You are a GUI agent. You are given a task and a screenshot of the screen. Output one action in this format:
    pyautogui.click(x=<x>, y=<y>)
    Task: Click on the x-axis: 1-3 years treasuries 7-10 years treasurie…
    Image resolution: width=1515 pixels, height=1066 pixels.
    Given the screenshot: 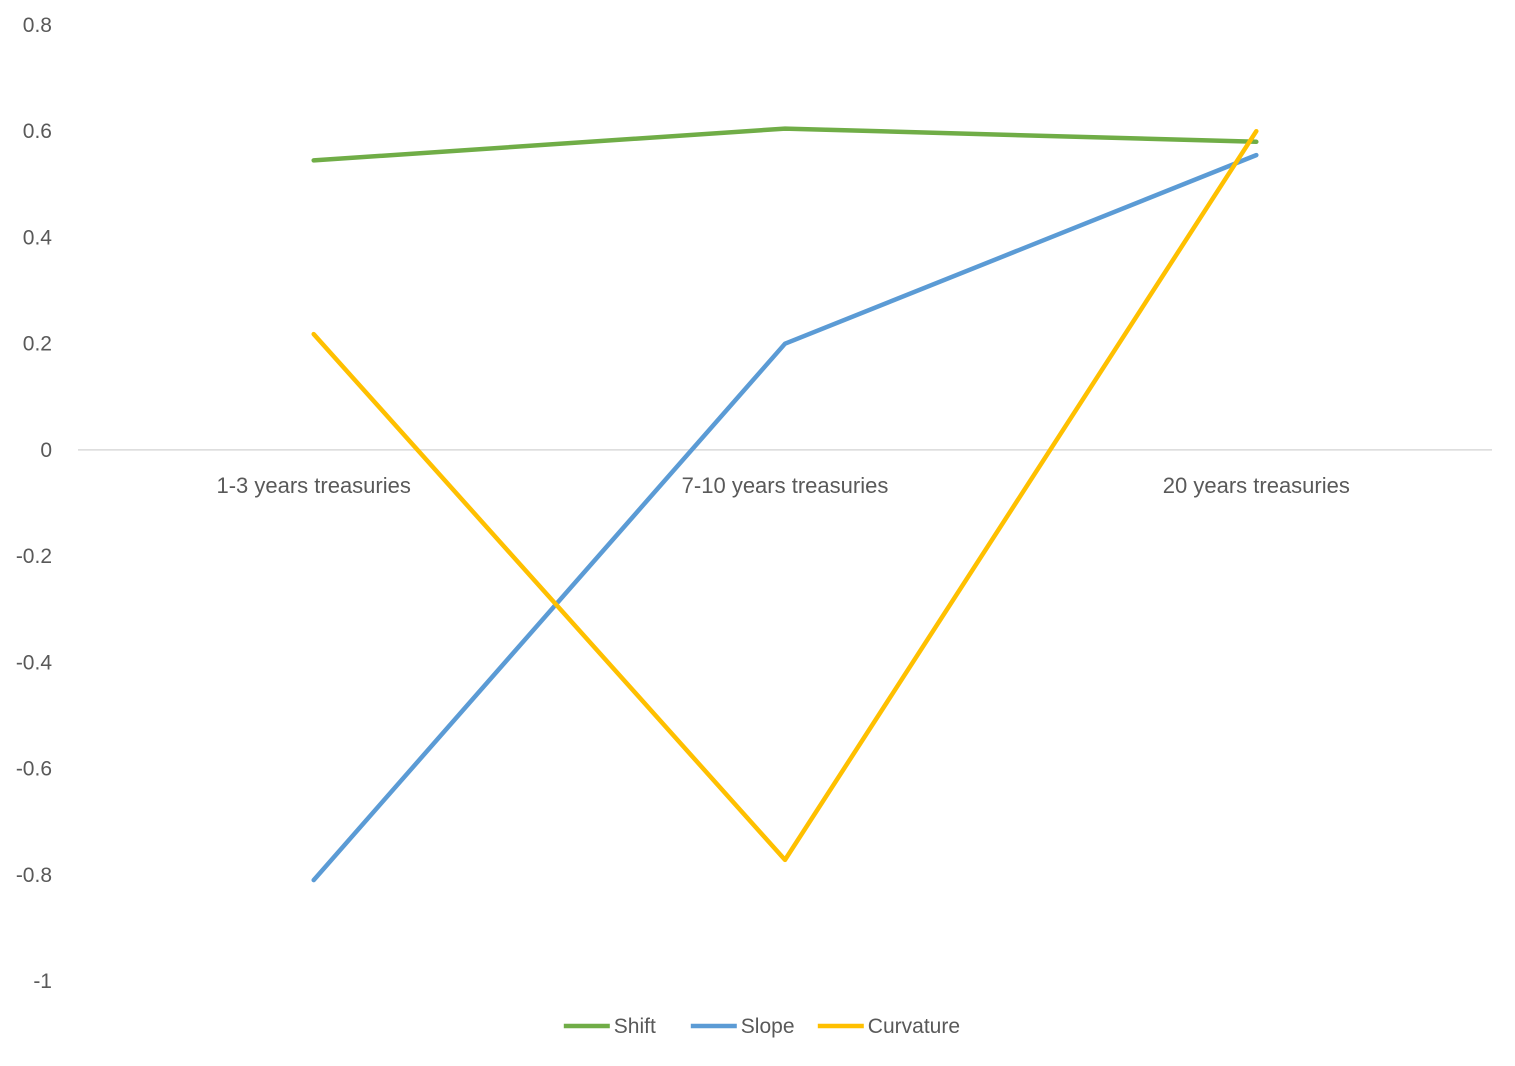 What is the action you would take?
    pyautogui.click(x=785, y=473)
    